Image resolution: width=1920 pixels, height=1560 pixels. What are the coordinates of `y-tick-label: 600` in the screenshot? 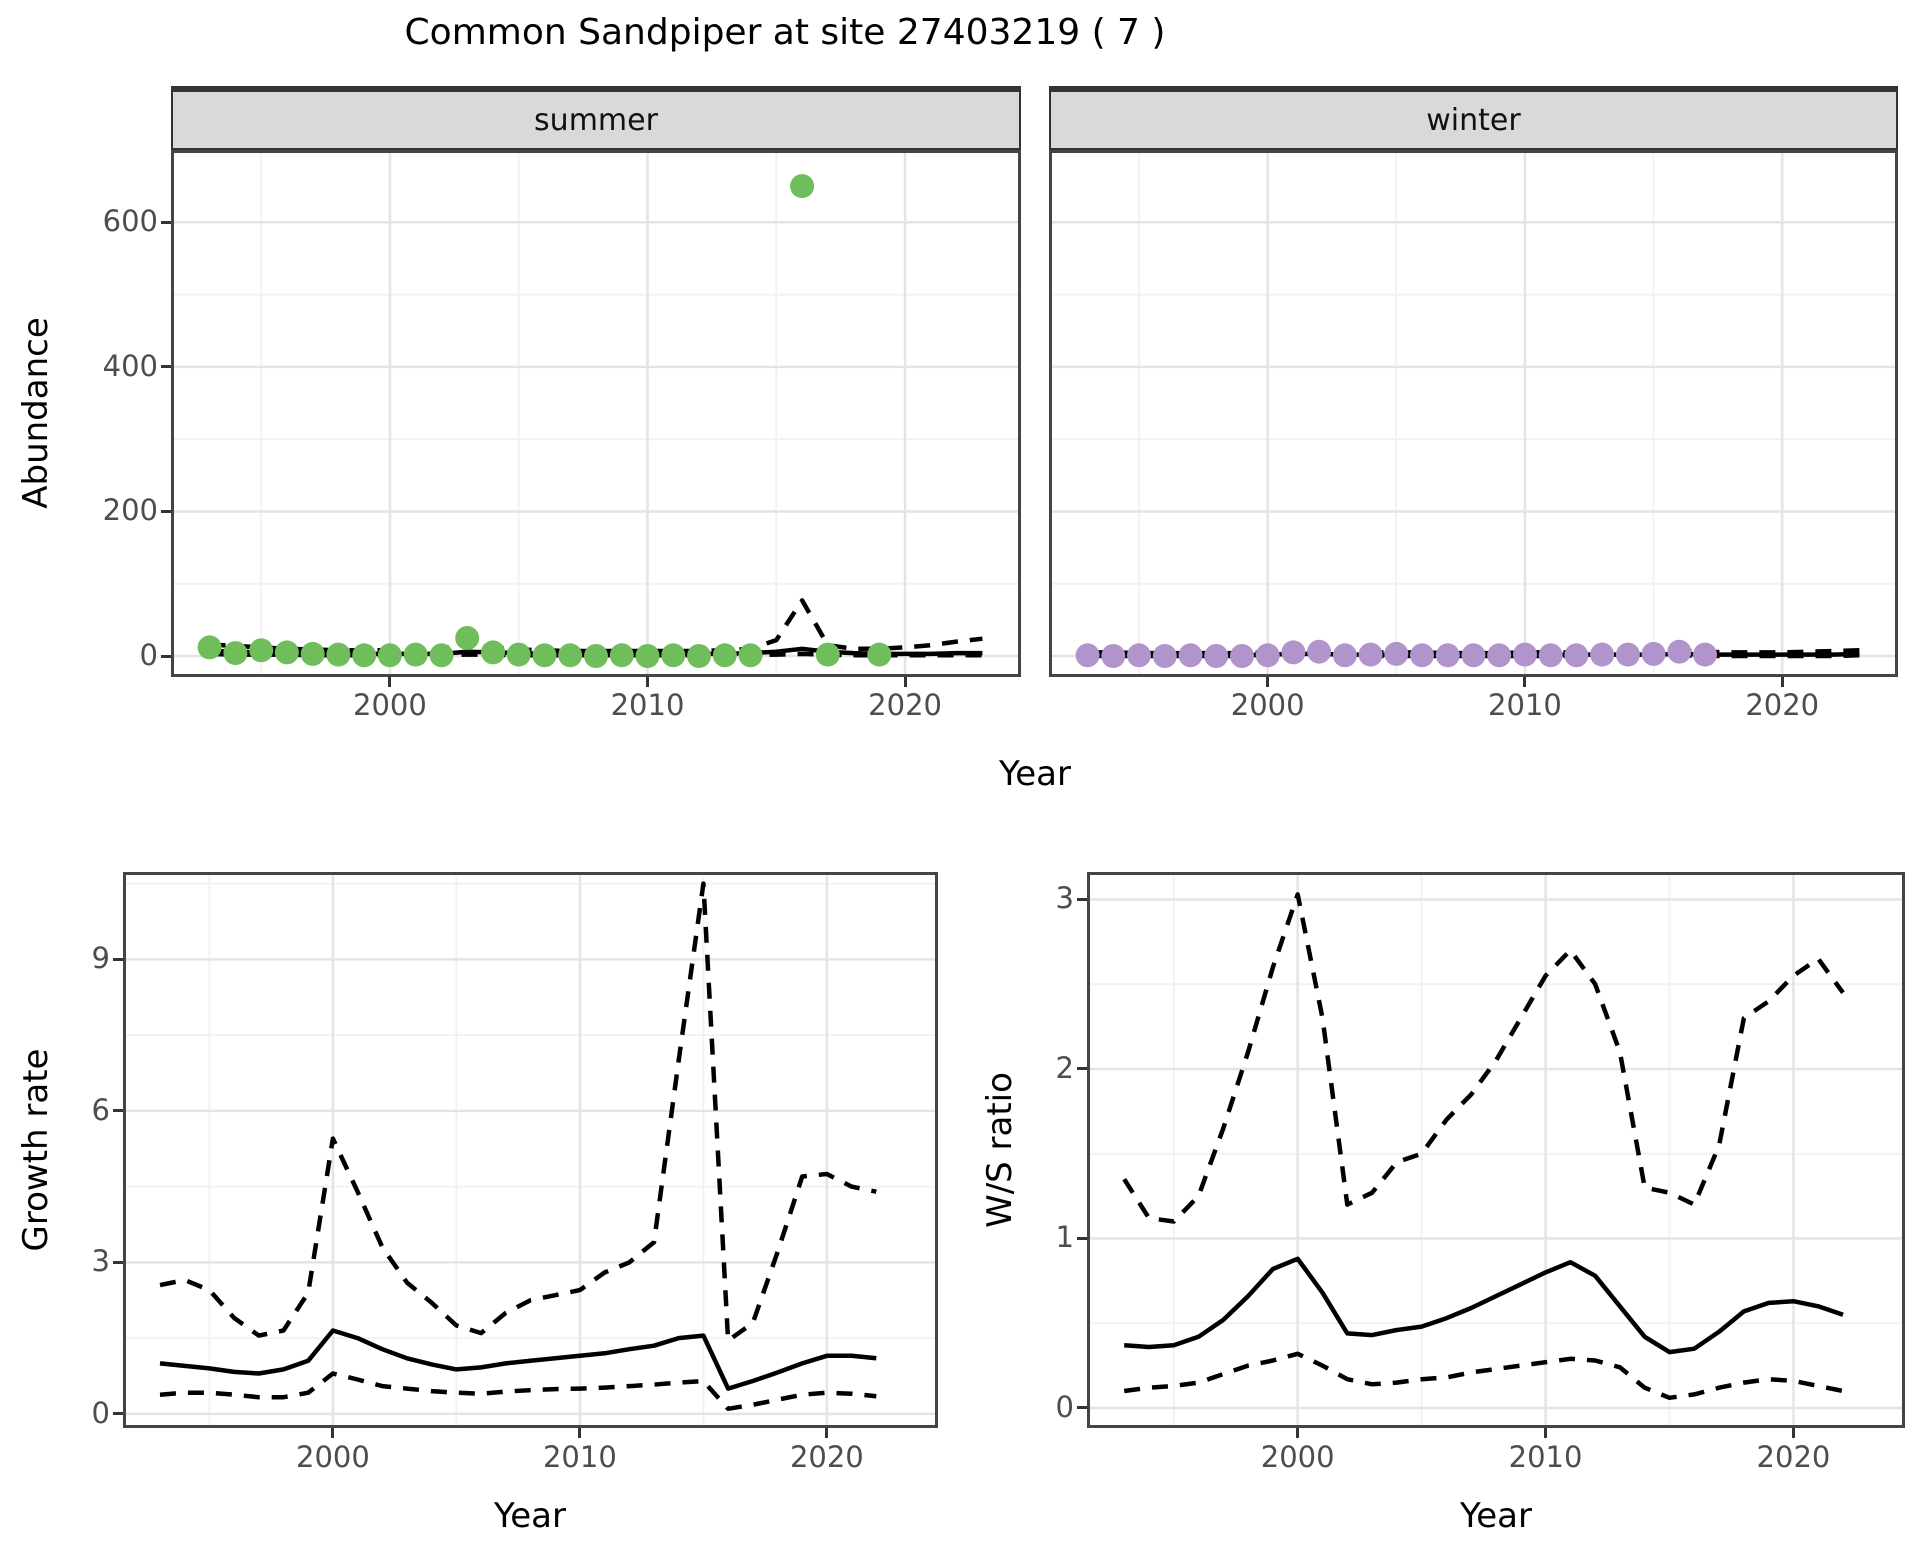 It's located at (130, 221).